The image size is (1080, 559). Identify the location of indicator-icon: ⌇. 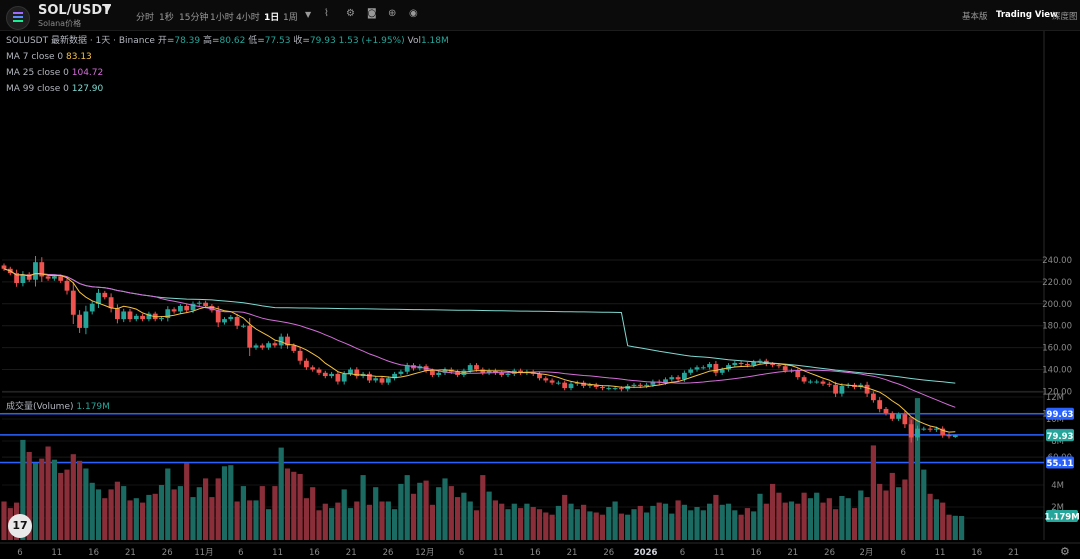
(326, 13).